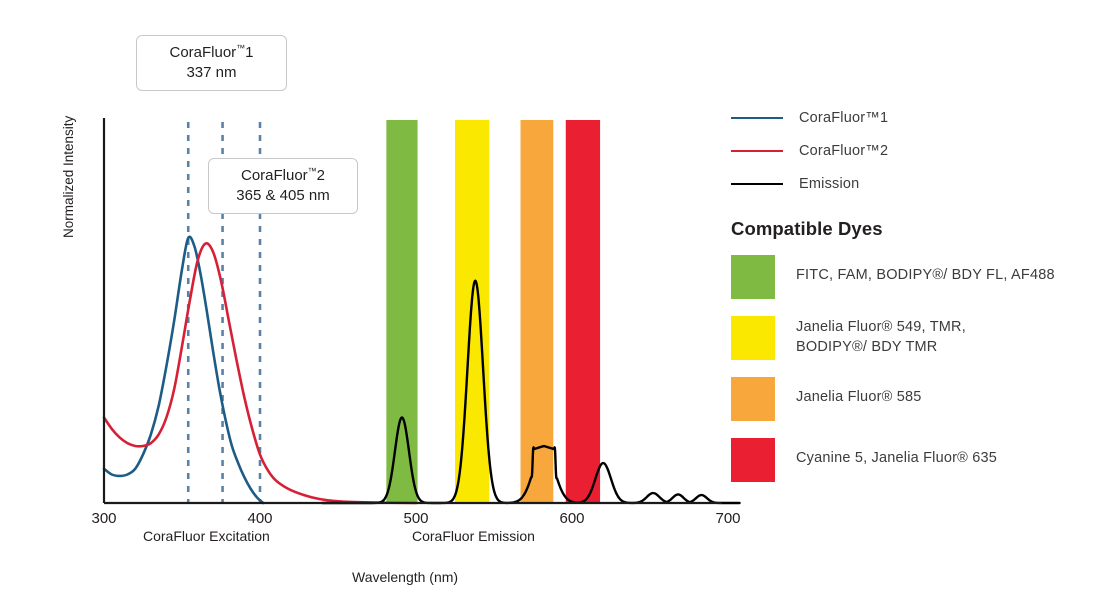 Image resolution: width=1110 pixels, height=612 pixels. What do you see at coordinates (183, 370) in the screenshot?
I see `curve-corafluor1` at bounding box center [183, 370].